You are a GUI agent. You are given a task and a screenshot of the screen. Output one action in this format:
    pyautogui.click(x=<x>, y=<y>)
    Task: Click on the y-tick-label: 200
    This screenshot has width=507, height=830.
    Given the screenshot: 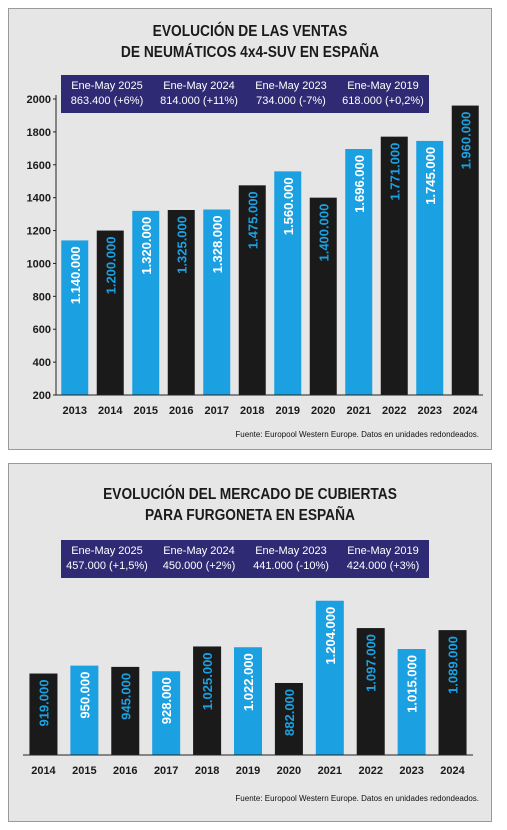 What is the action you would take?
    pyautogui.click(x=42, y=396)
    